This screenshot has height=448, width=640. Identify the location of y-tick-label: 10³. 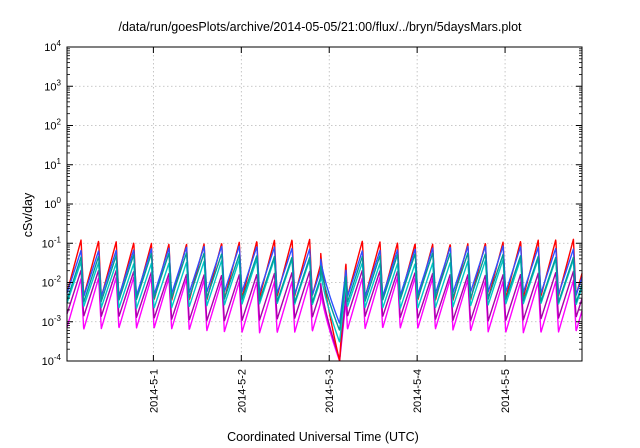
(52, 85).